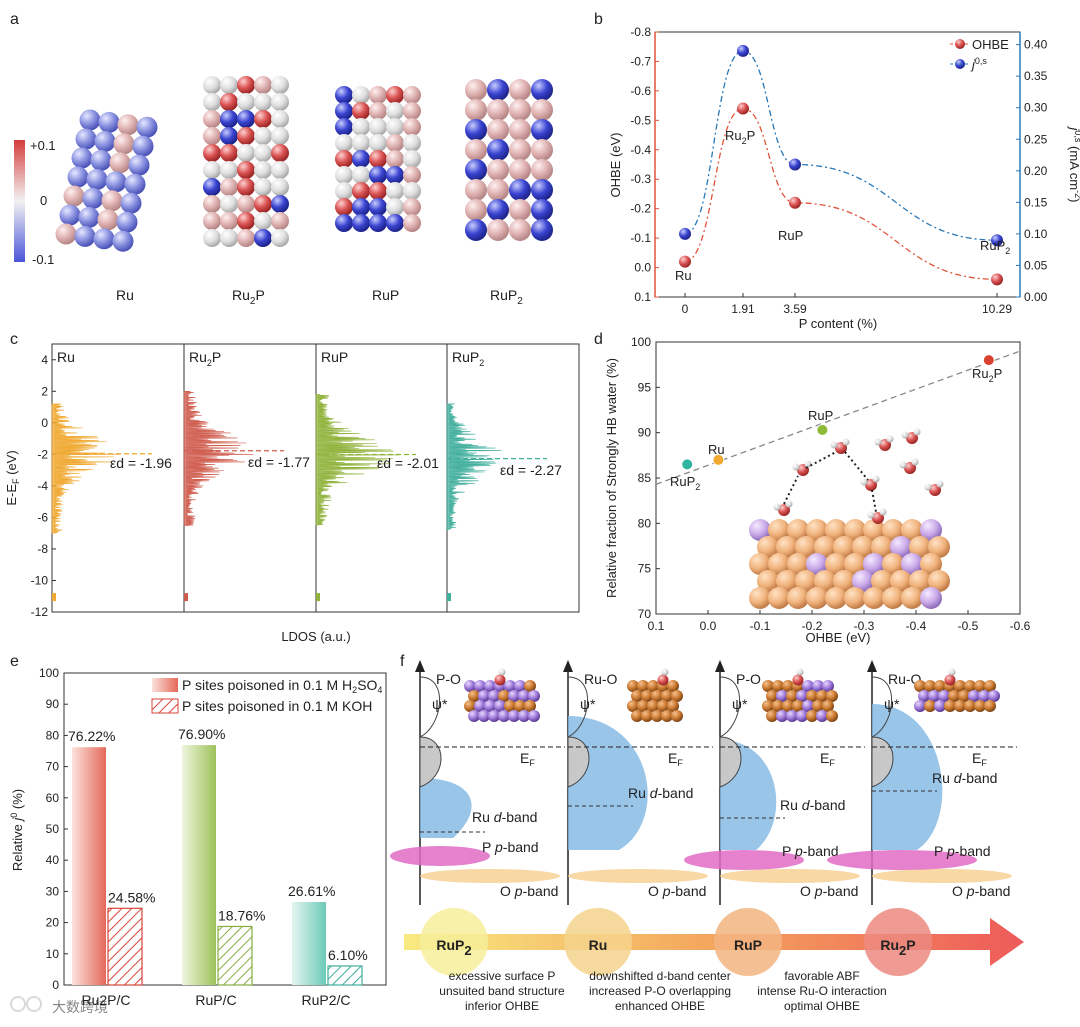 This screenshot has height=1027, width=1080. I want to click on p-p-band, so click(744, 860).